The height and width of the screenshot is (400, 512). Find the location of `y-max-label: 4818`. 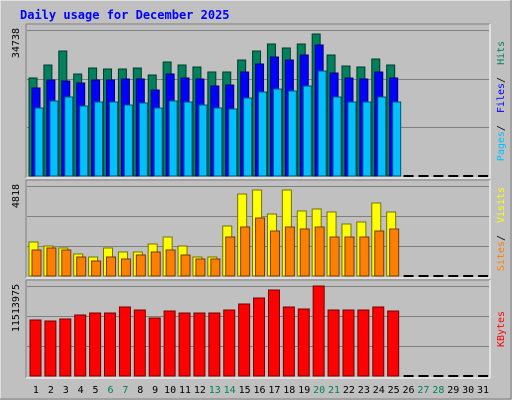

y-max-label: 4818 is located at coordinates (16, 196).